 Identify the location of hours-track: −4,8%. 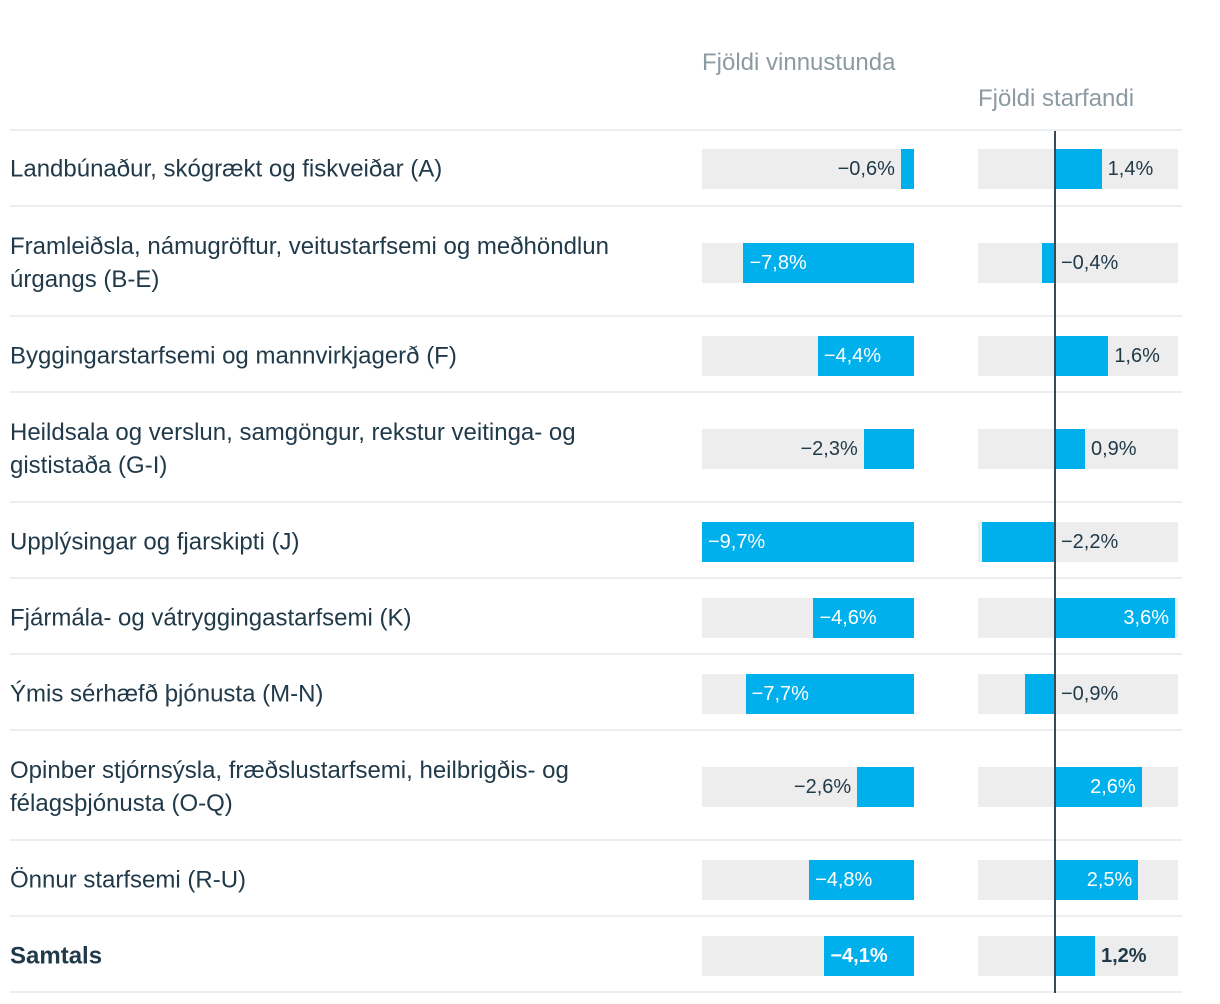
(808, 880).